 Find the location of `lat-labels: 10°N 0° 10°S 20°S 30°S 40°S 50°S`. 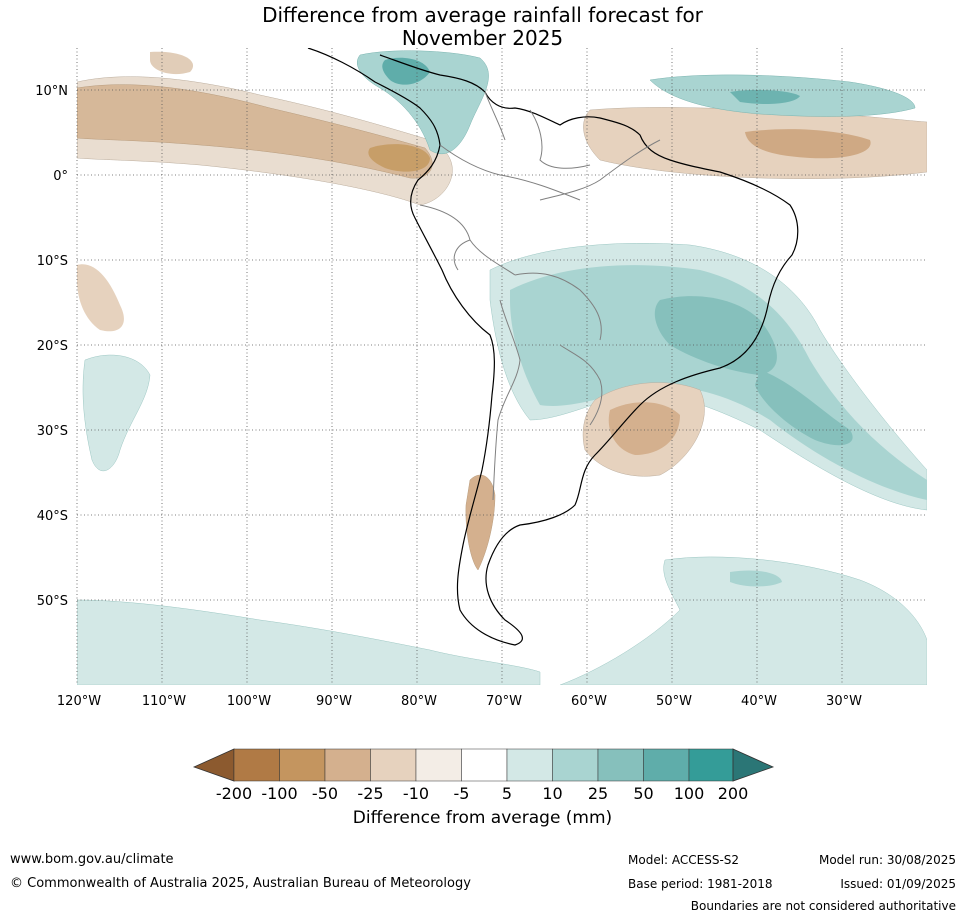

lat-labels: 10°N 0° 10°S 20°S 30°S 40°S 50°S is located at coordinates (51, 346).